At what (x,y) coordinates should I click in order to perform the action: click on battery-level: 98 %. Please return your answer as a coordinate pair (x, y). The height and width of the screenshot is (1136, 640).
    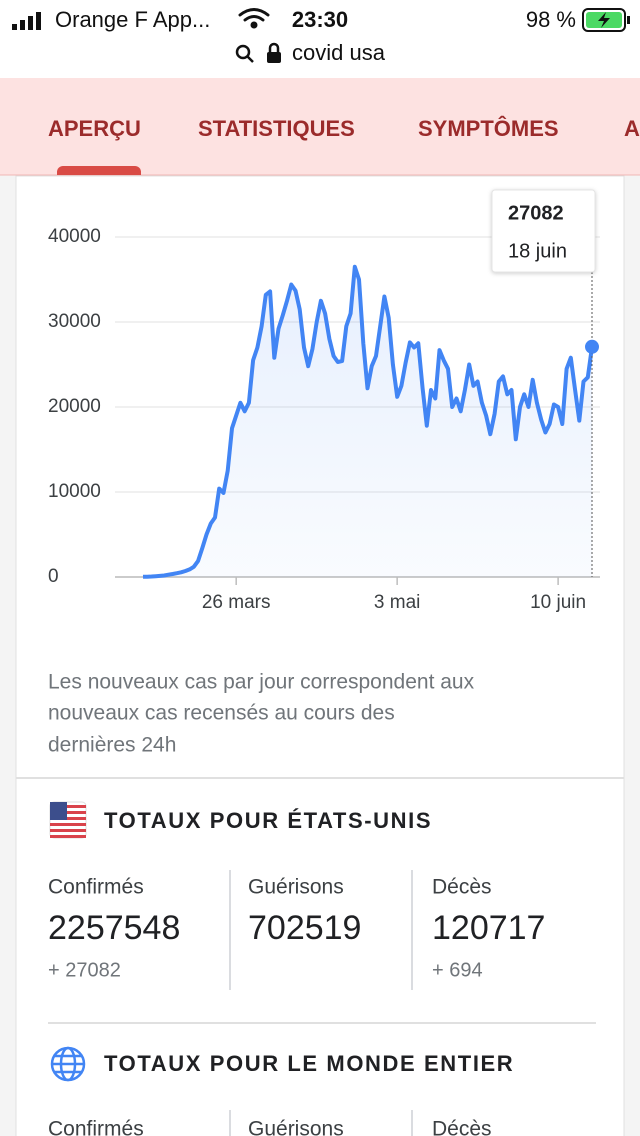
    Looking at the image, I should click on (551, 19).